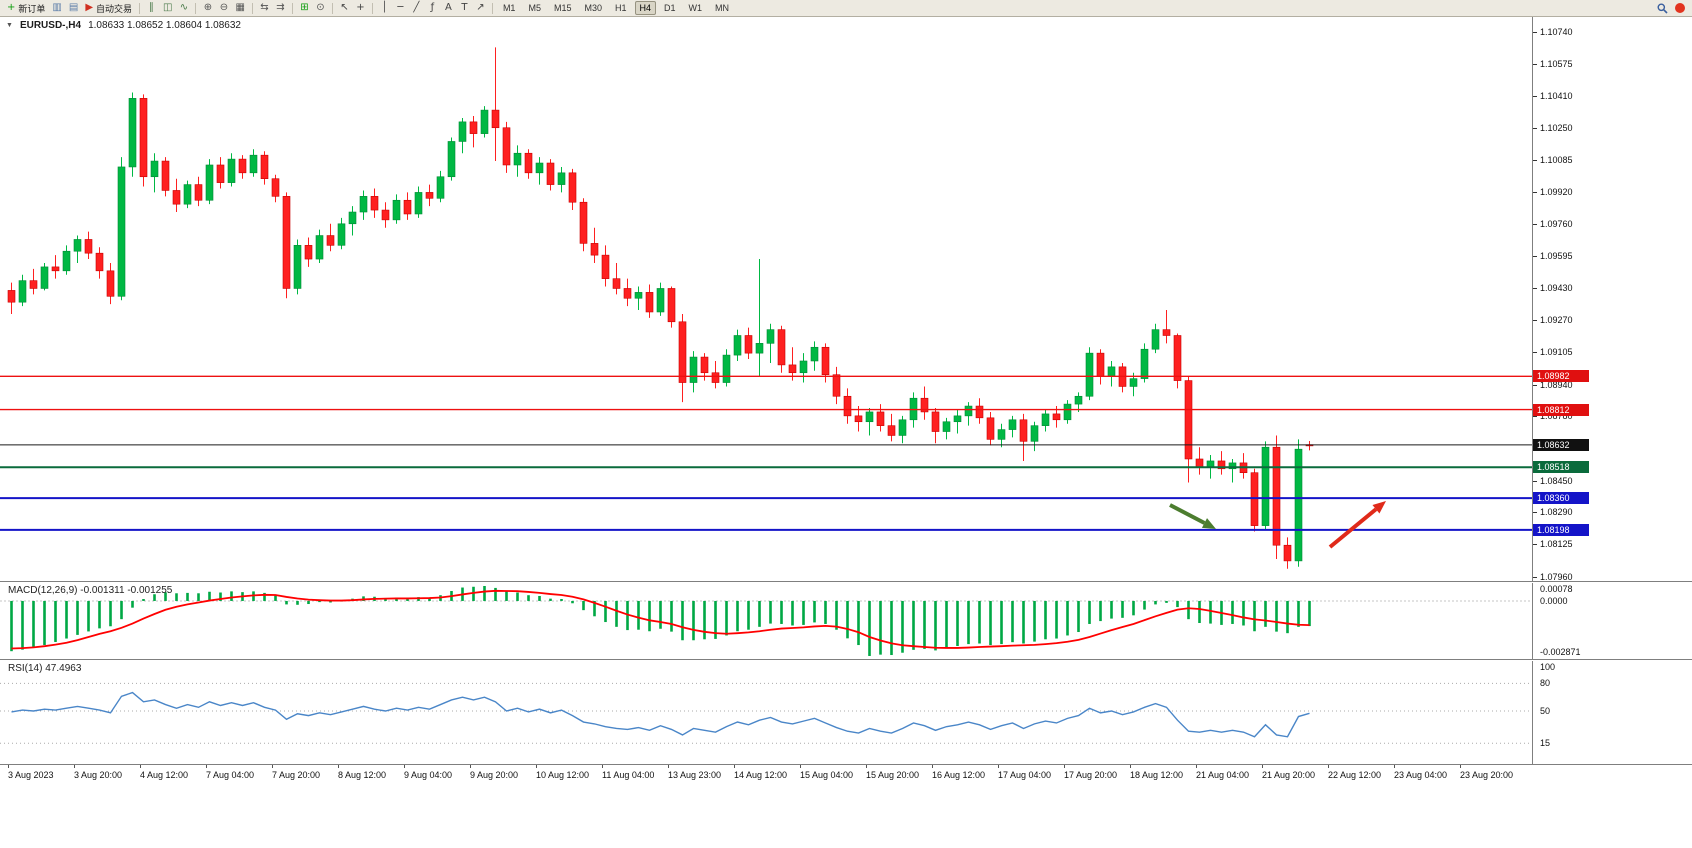 The height and width of the screenshot is (848, 1692). I want to click on macd-histogram, so click(660, 621).